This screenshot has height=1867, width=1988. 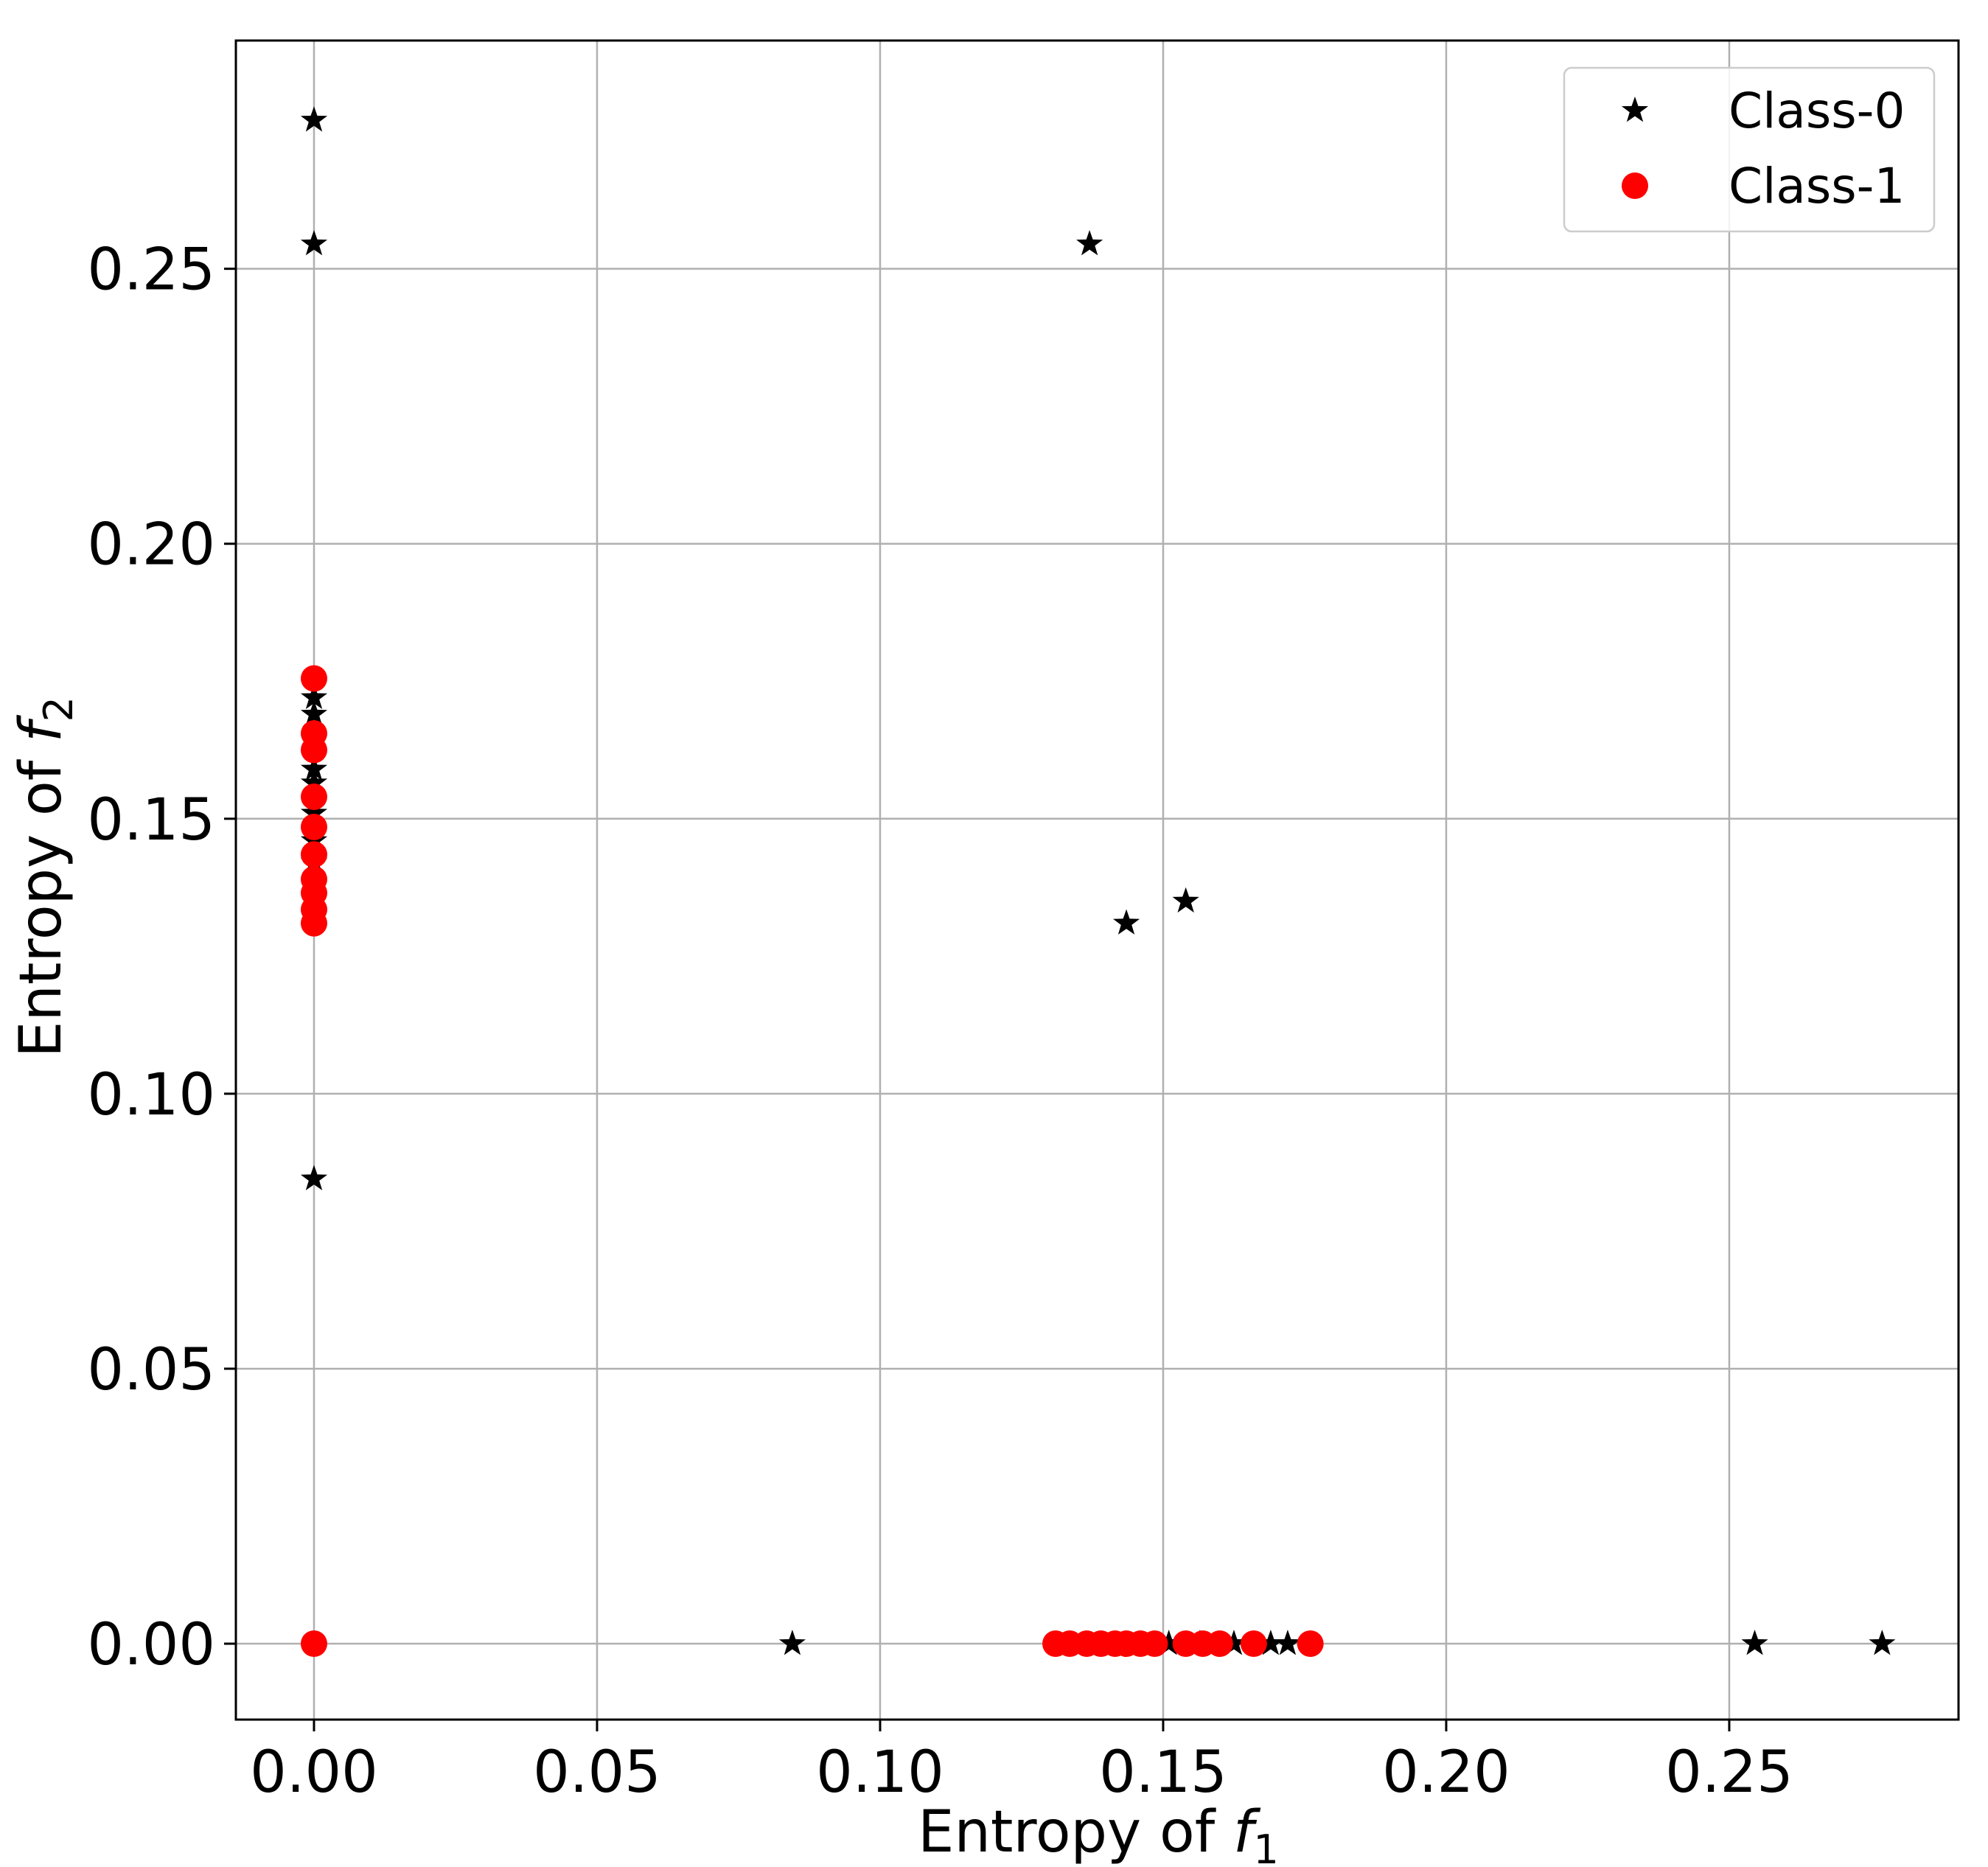 What do you see at coordinates (1817, 111) in the screenshot?
I see `legend-label-class-0: Class-0` at bounding box center [1817, 111].